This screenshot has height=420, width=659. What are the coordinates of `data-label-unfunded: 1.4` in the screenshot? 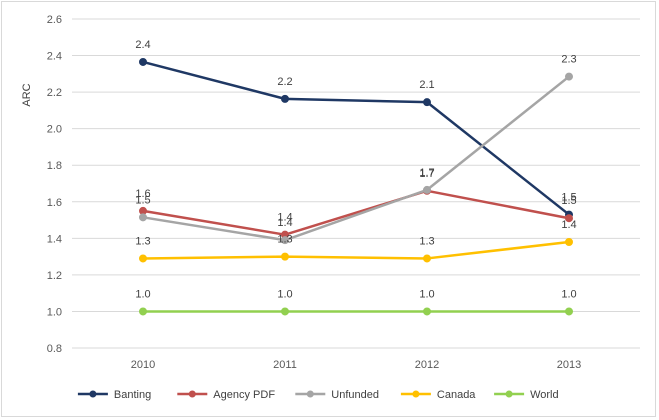 It's located at (284, 223).